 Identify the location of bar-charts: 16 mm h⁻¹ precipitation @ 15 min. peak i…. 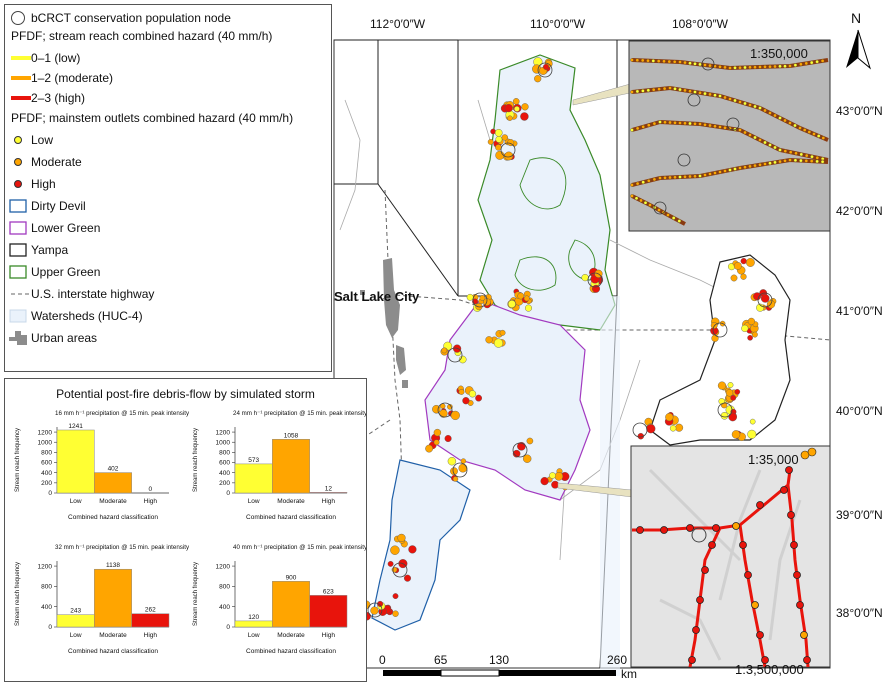
(190, 532).